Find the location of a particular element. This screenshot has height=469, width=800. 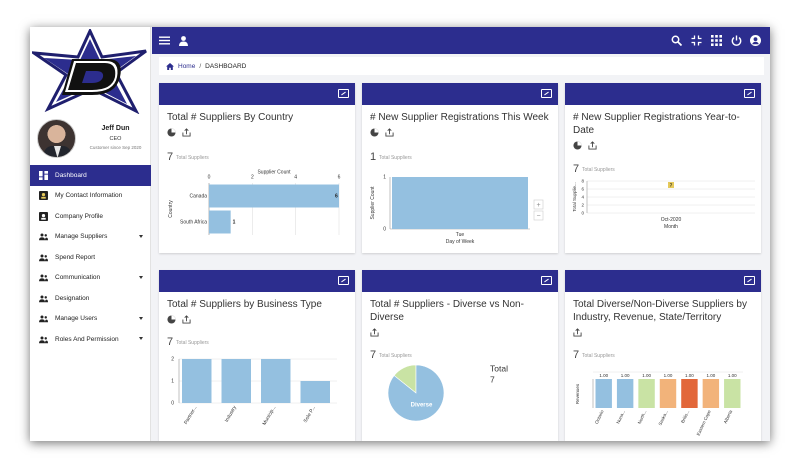

sidebar-item-designation: Designation is located at coordinates (90, 298).